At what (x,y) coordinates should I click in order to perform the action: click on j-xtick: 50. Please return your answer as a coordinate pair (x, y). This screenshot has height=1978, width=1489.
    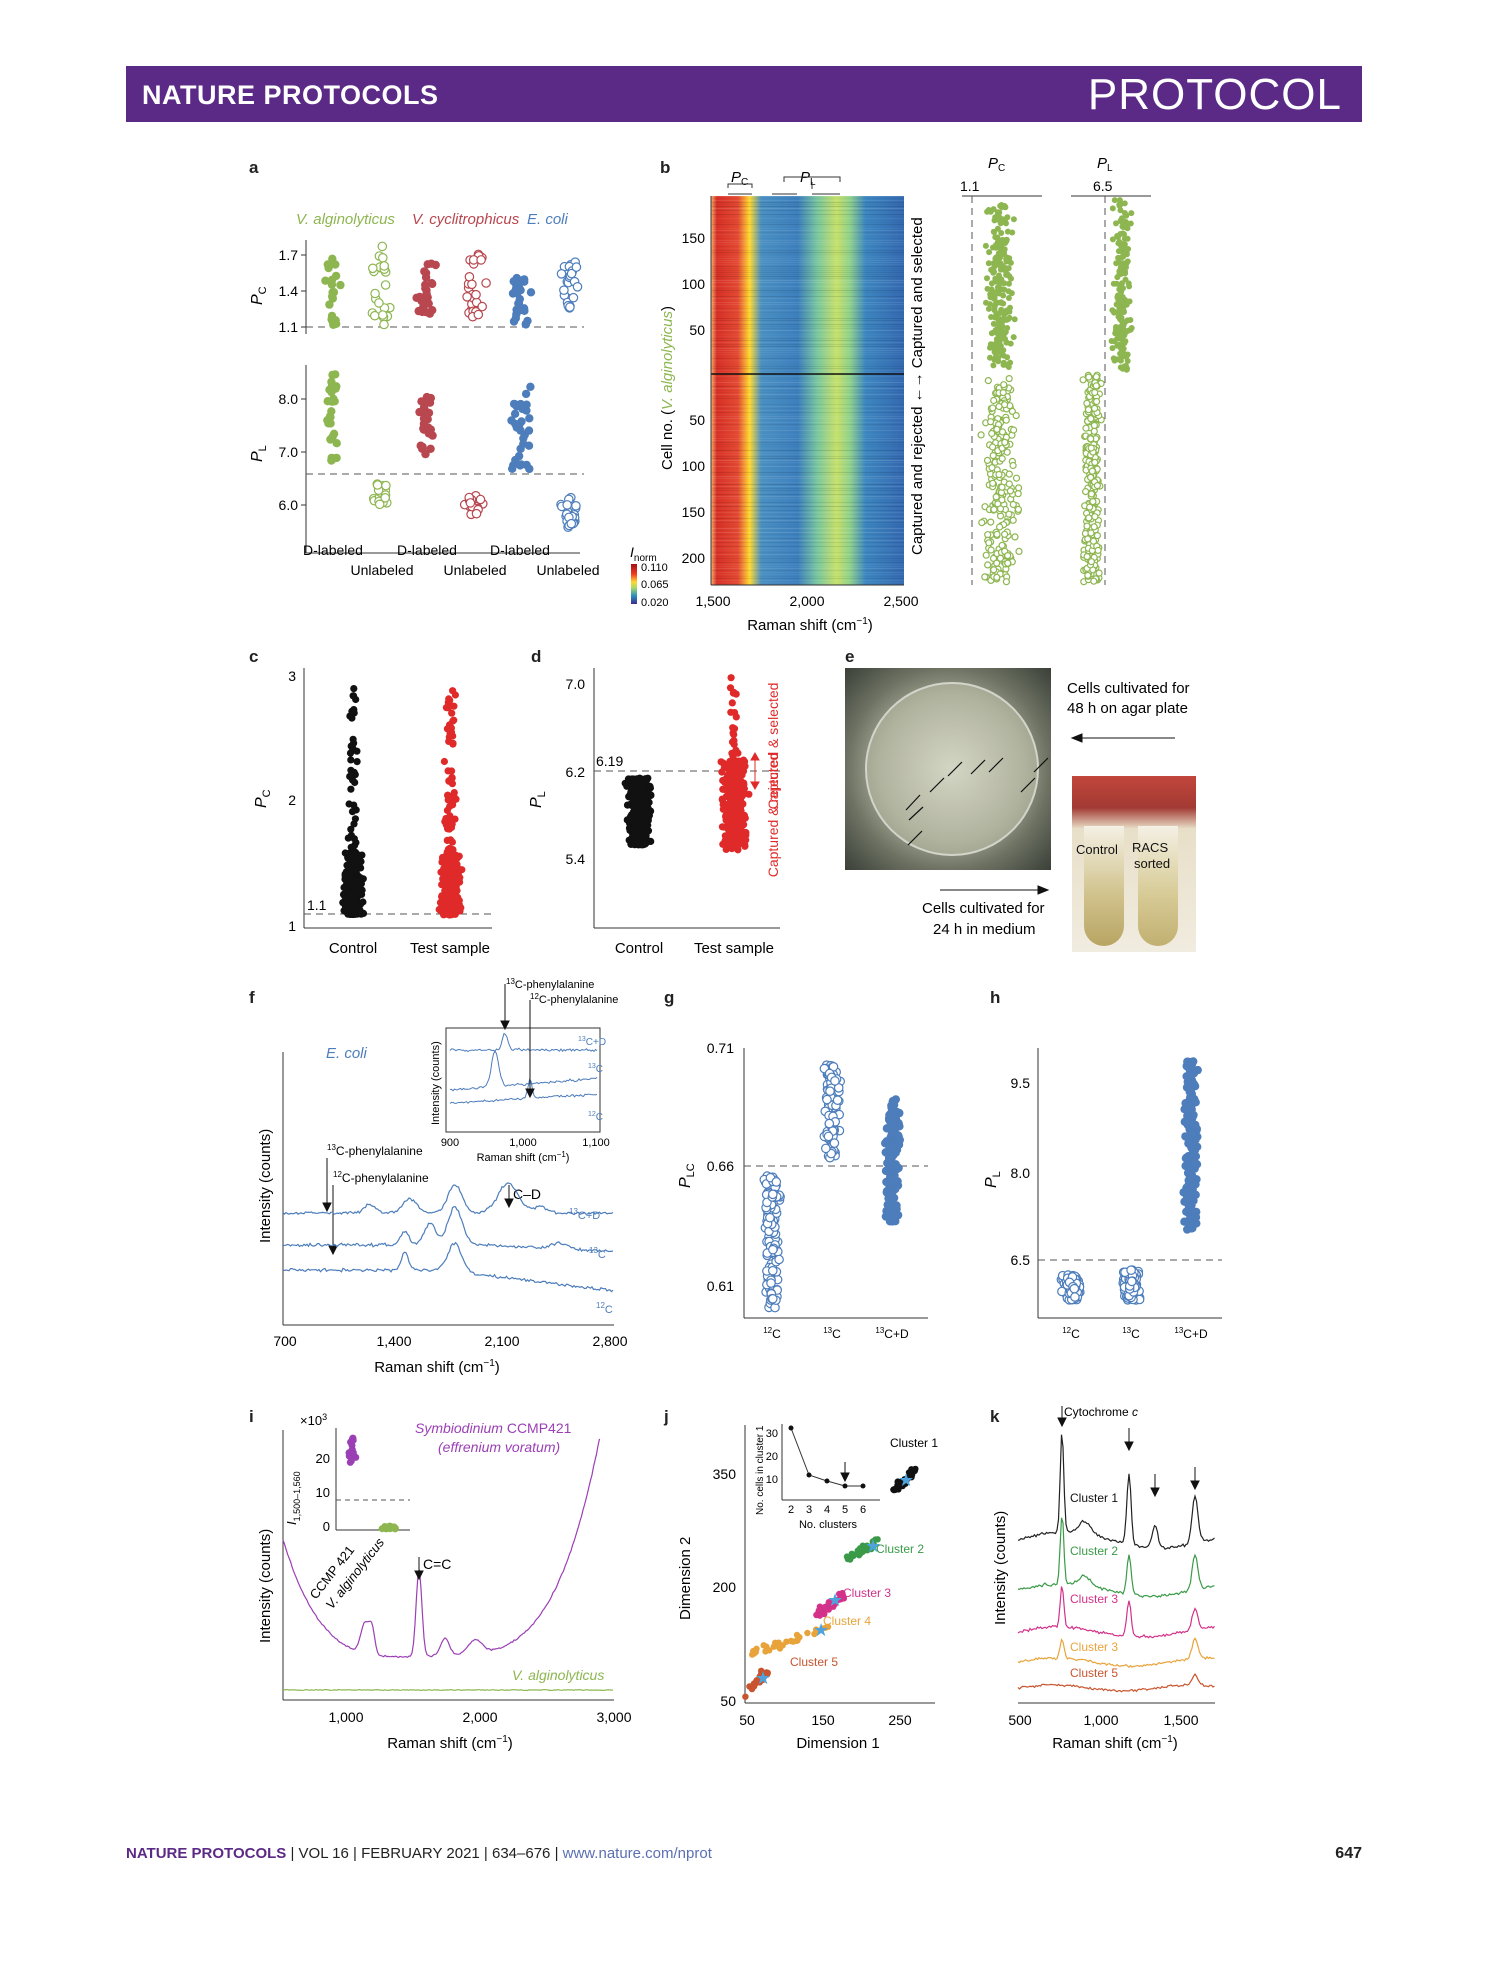
    Looking at the image, I should click on (747, 1720).